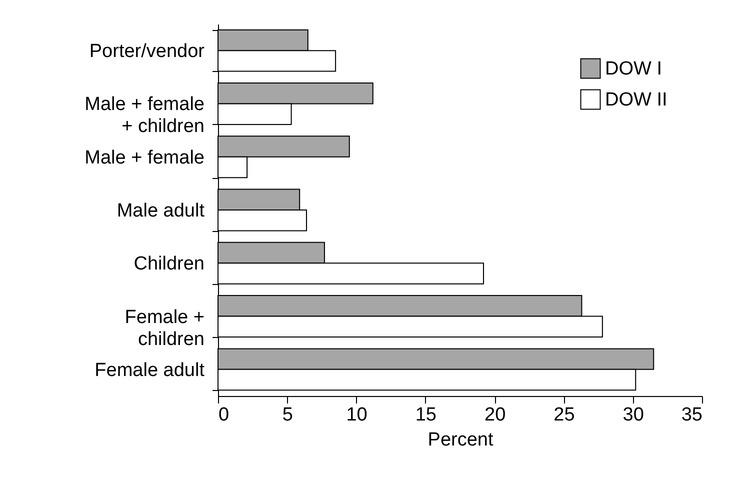 This screenshot has width=731, height=495. What do you see at coordinates (169, 264) in the screenshot?
I see `y-tick-label: Children` at bounding box center [169, 264].